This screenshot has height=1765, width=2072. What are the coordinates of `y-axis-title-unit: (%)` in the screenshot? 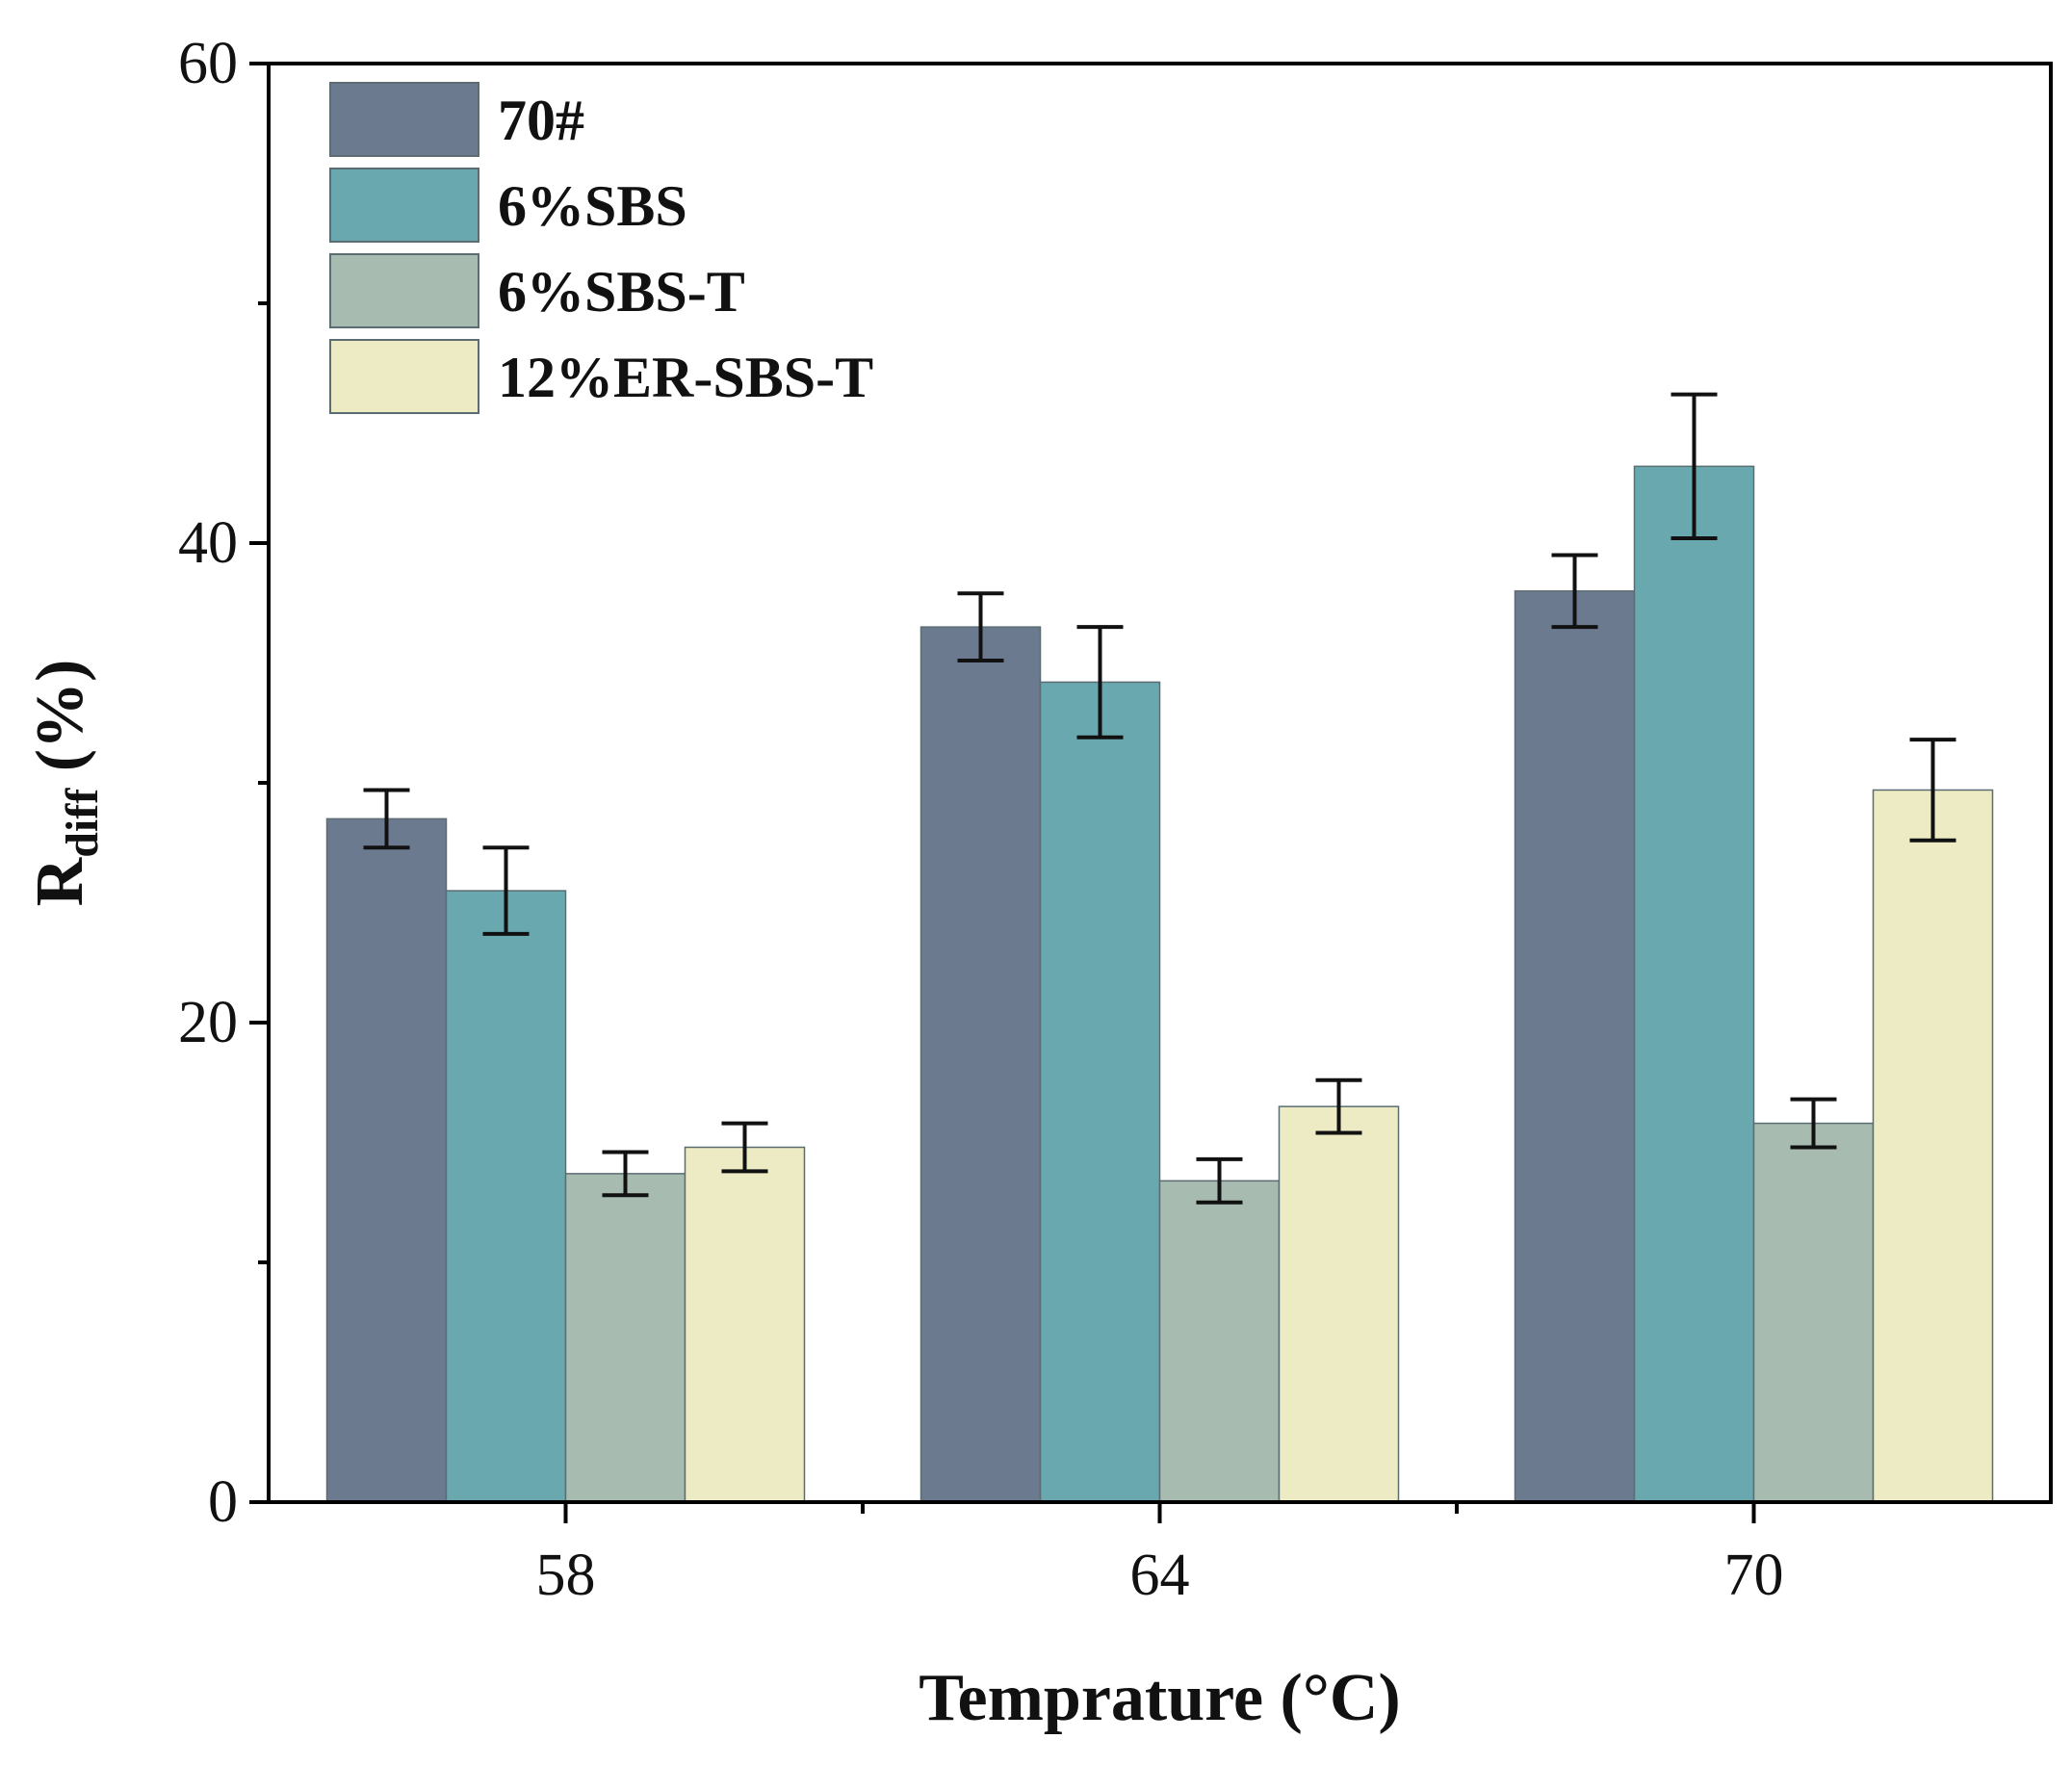 It's located at (60, 724).